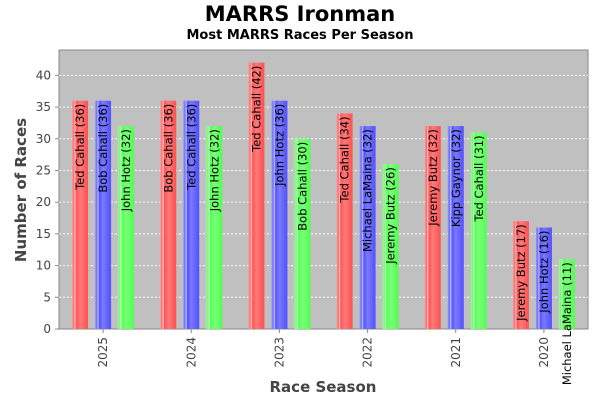  I want to click on y-axis-label: Number of Races, so click(21, 190).